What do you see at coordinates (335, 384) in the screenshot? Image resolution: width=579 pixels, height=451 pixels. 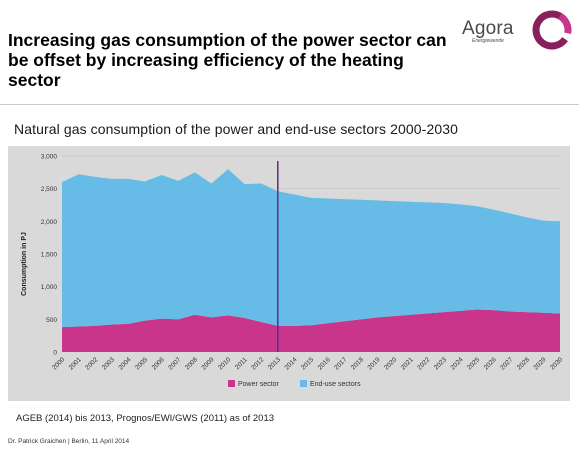 I see `legend-label-1: End-use sectors` at bounding box center [335, 384].